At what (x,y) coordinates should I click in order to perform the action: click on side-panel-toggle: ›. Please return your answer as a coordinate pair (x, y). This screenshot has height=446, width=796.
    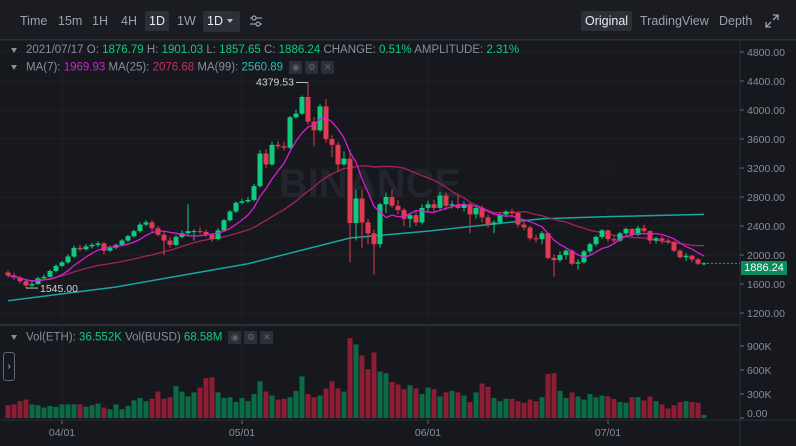
    Looking at the image, I should click on (9, 366).